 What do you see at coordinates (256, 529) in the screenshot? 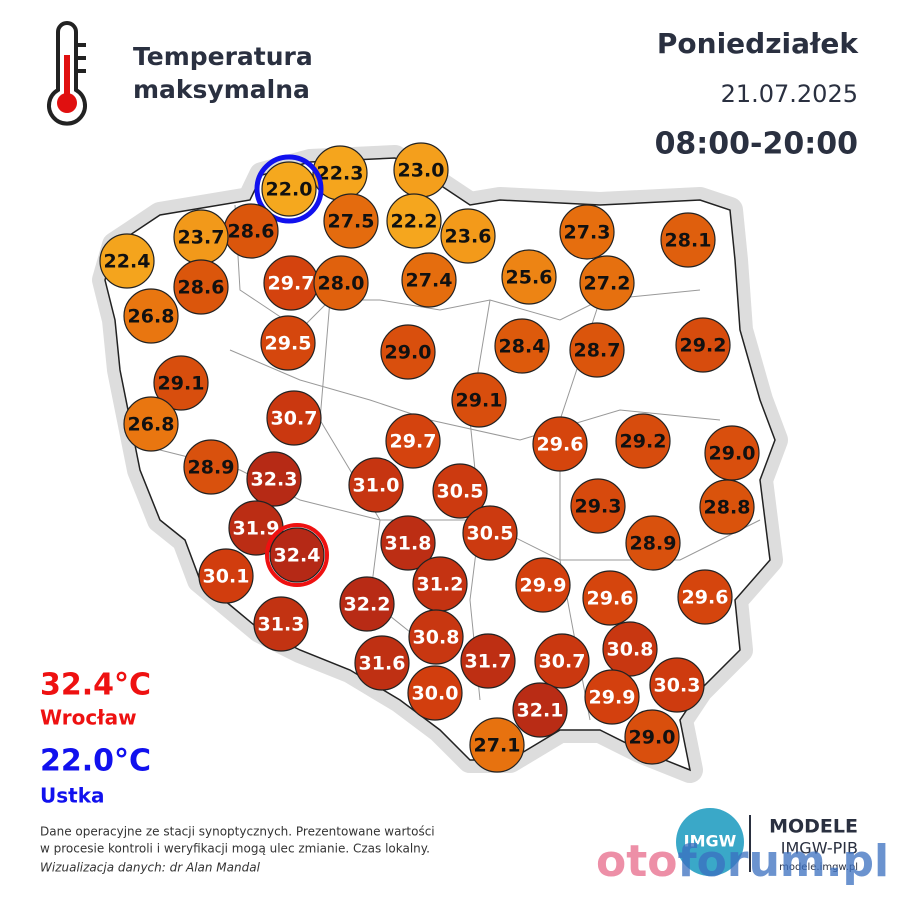
I see `station-label: 31.9` at bounding box center [256, 529].